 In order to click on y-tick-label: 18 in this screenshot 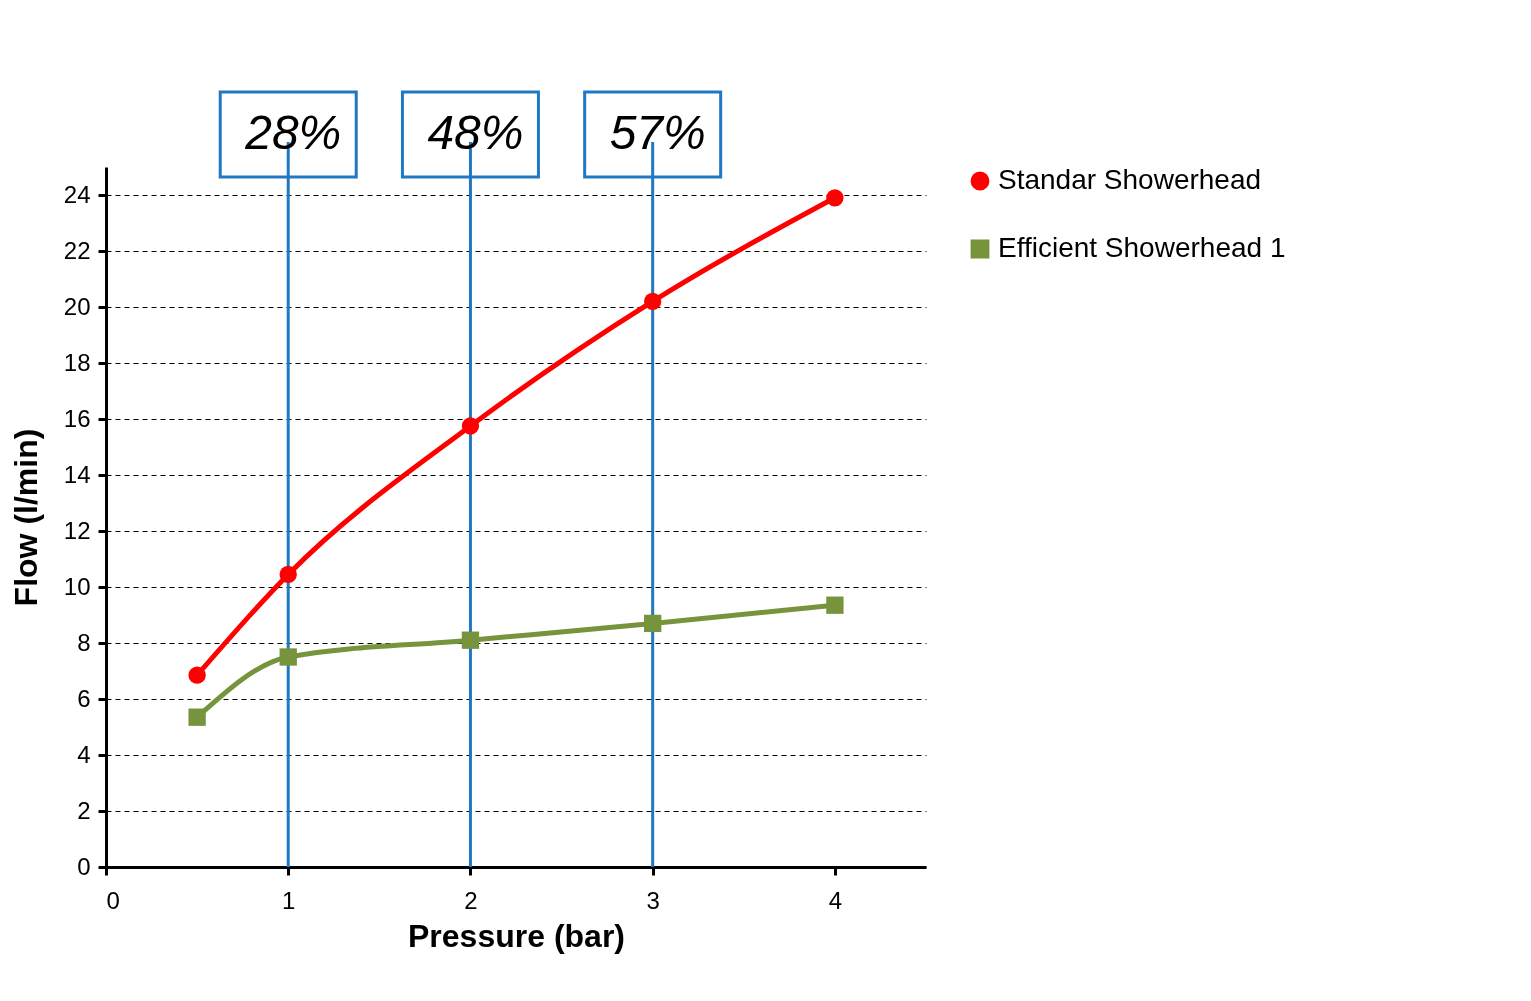, I will do `click(77, 362)`.